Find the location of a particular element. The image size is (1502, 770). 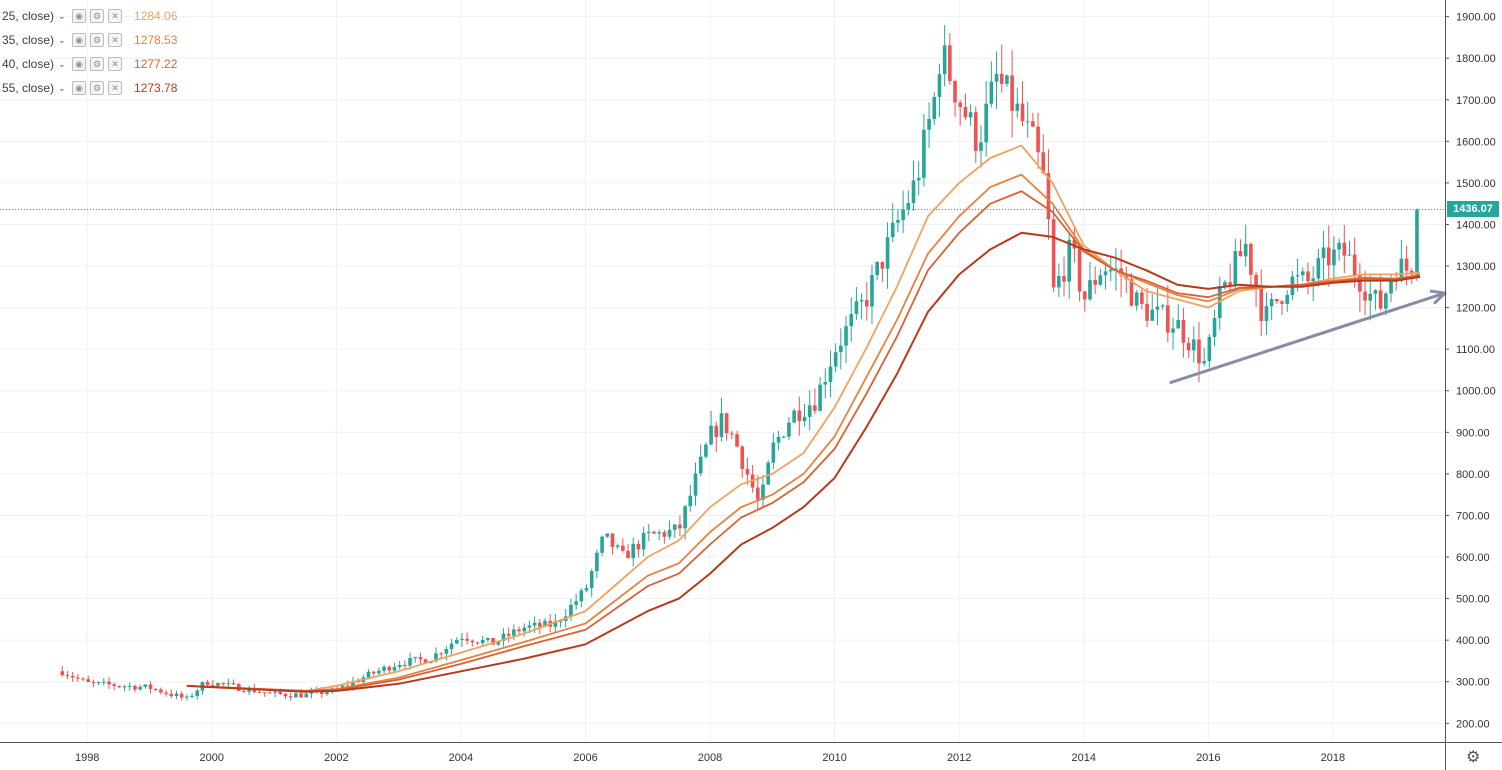

y-tick-label: 400.00 is located at coordinates (1473, 641).